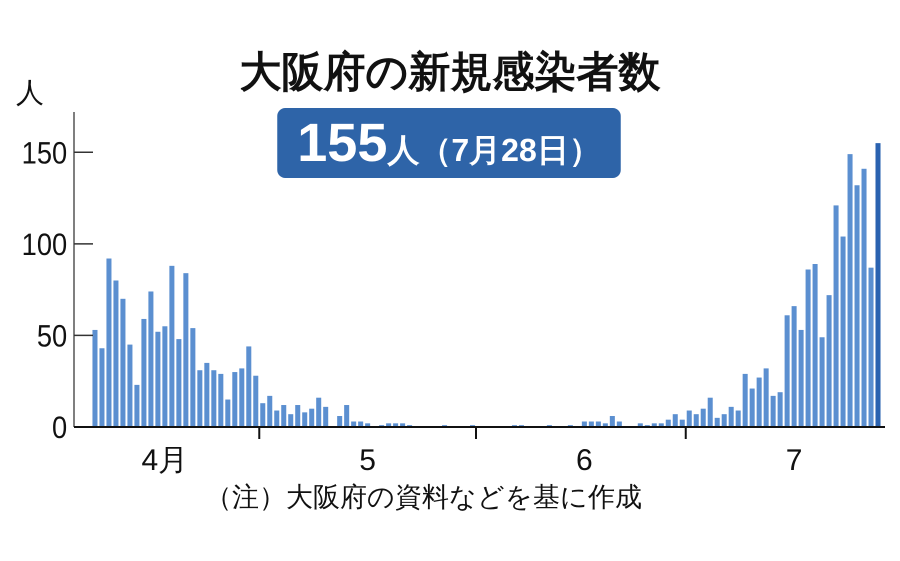  Describe the element at coordinates (52, 337) in the screenshot. I see `y-tick-label: 50` at that location.